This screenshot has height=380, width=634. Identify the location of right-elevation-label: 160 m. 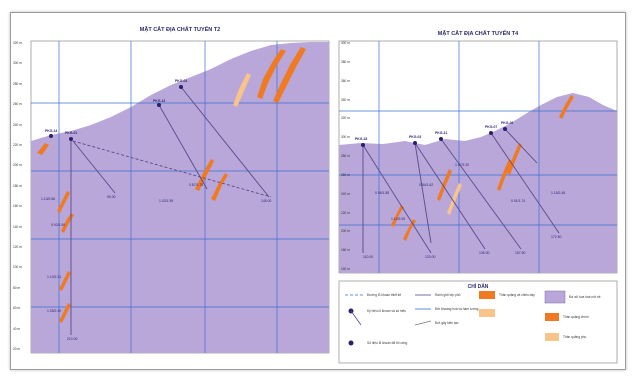
(345, 269).